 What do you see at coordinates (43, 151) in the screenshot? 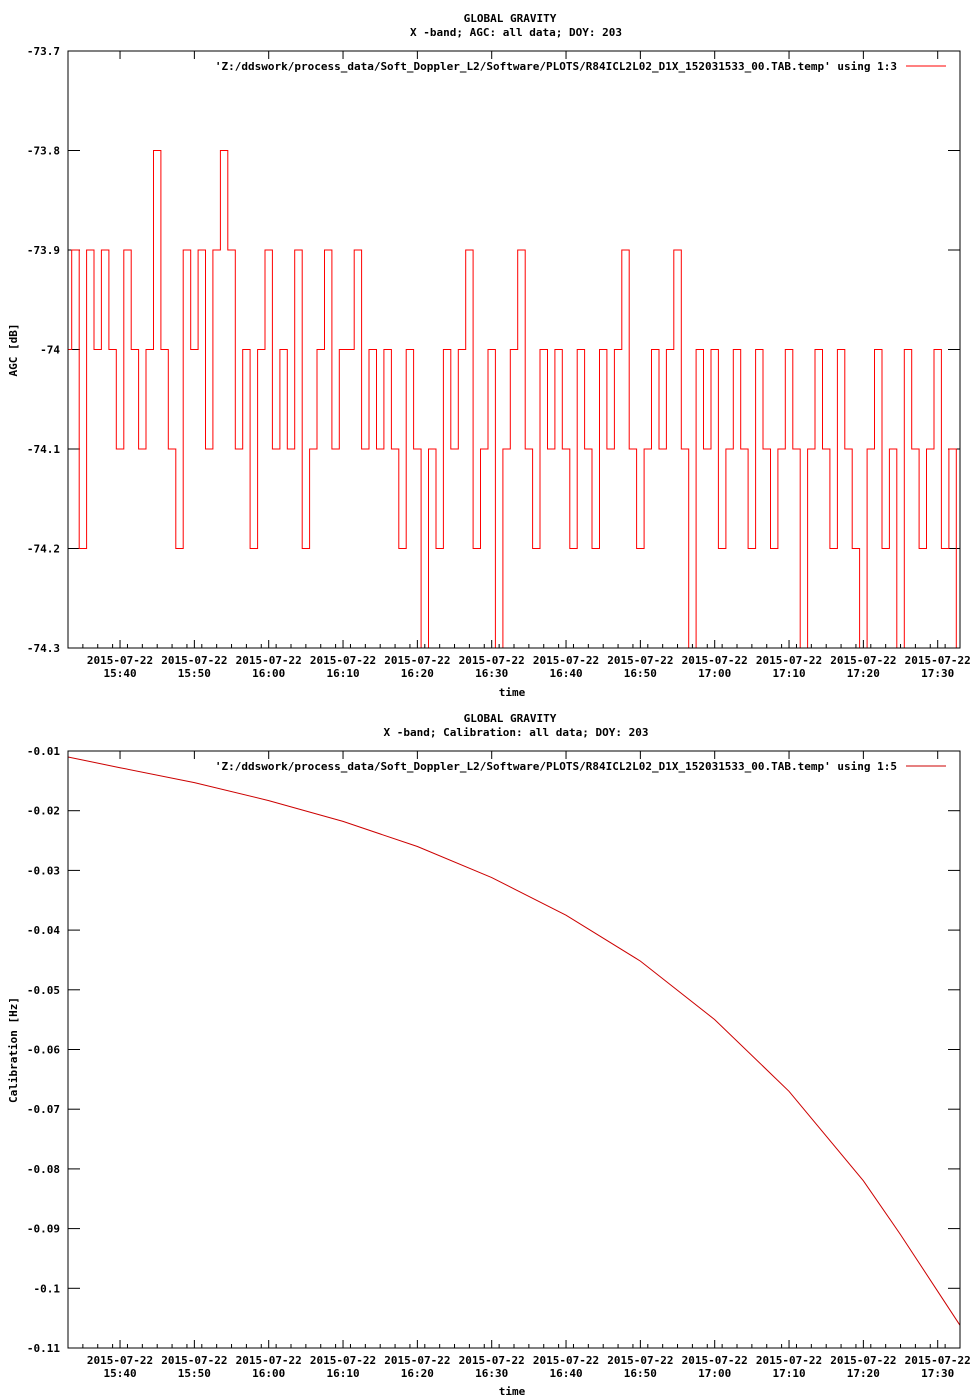
I see `y-tick-label: -73.8` at bounding box center [43, 151].